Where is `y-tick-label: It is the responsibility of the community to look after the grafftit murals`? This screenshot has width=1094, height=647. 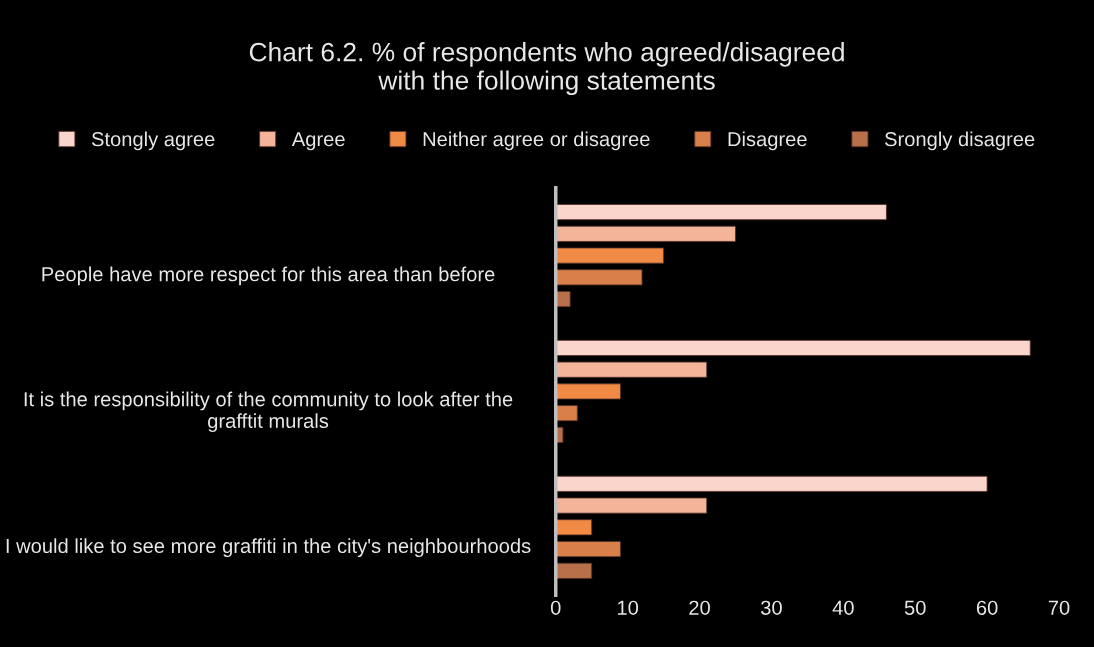 y-tick-label: It is the responsibility of the community to look after the grafftit murals is located at coordinates (268, 412).